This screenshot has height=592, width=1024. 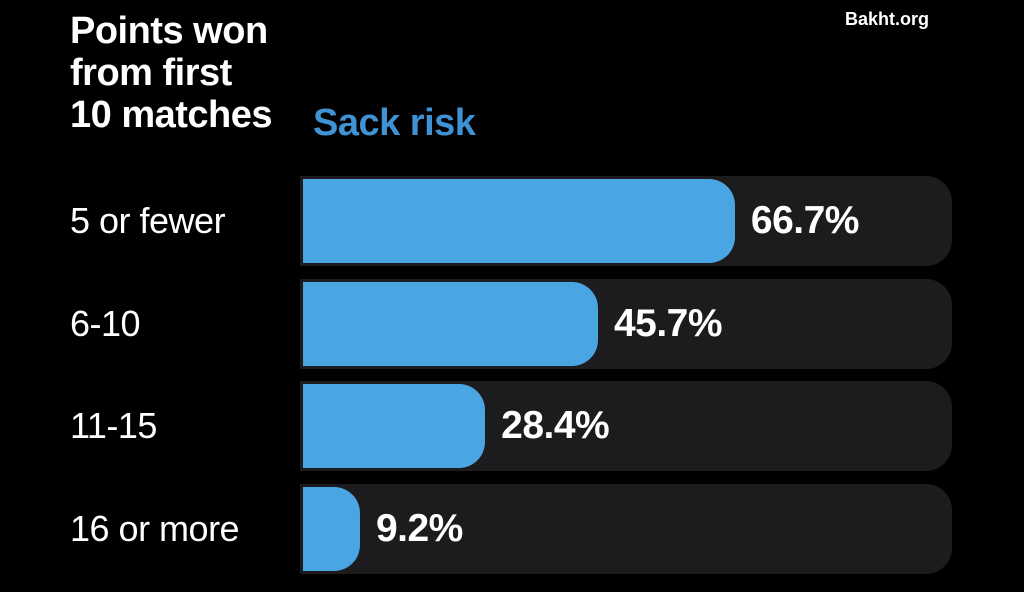 I want to click on category-label: 16 or more, so click(x=155, y=528).